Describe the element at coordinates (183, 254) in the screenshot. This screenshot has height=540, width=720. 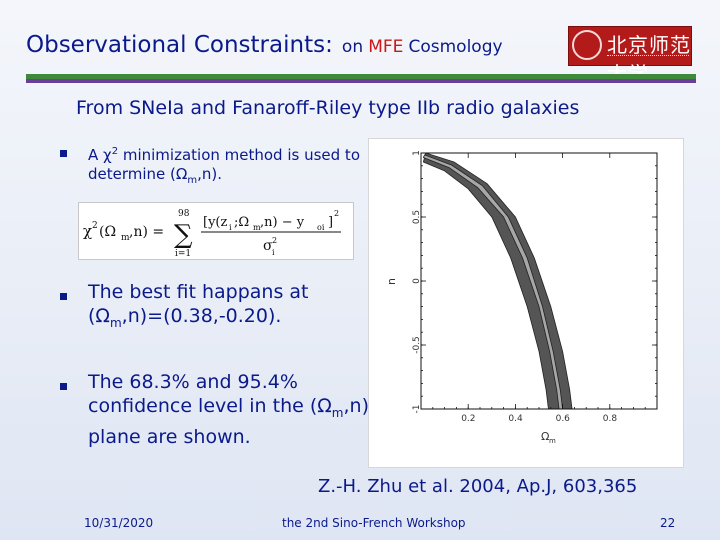
I see `formula-sum-lower: i=1` at that location.